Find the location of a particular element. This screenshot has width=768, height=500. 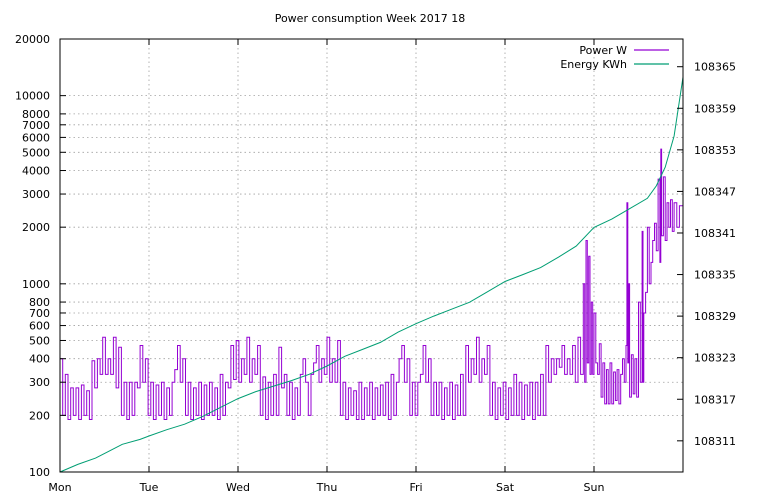

y-right-tick-label: 108341 is located at coordinates (715, 233).